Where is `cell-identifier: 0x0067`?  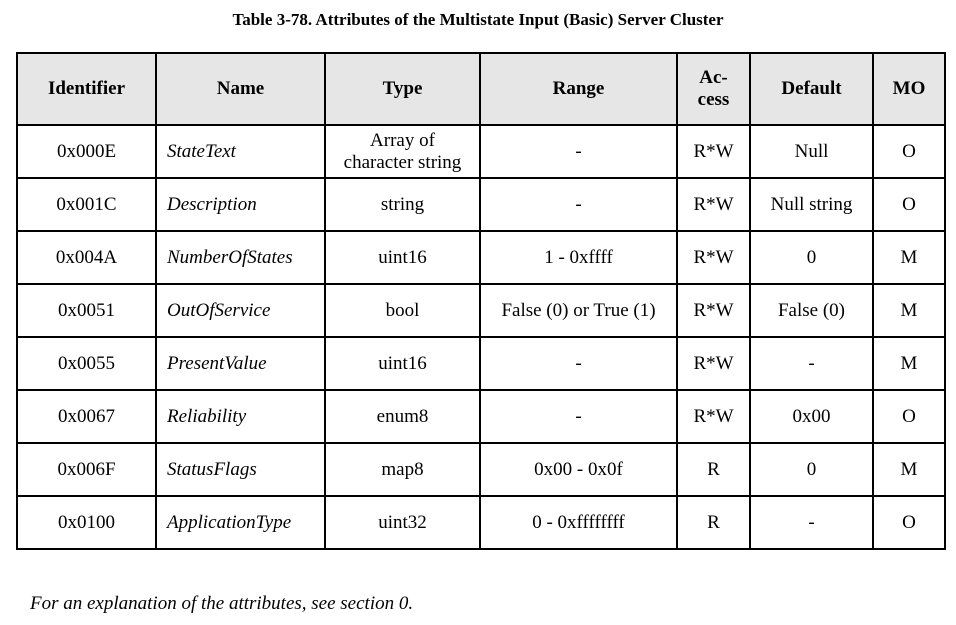 cell-identifier: 0x0067 is located at coordinates (86, 416).